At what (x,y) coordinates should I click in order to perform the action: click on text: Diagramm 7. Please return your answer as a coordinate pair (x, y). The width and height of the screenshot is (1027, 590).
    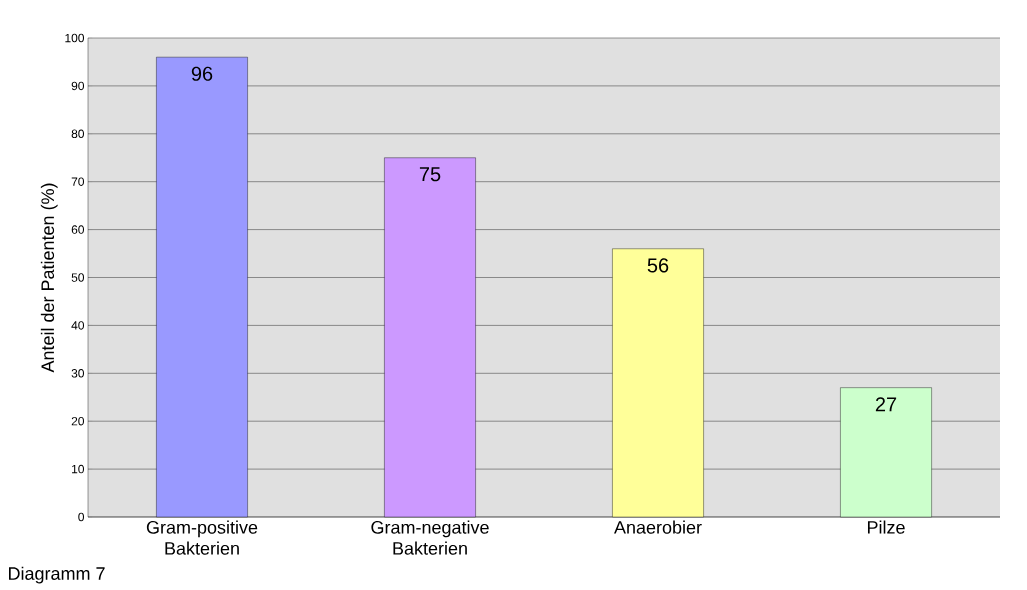
    Looking at the image, I should click on (57, 575).